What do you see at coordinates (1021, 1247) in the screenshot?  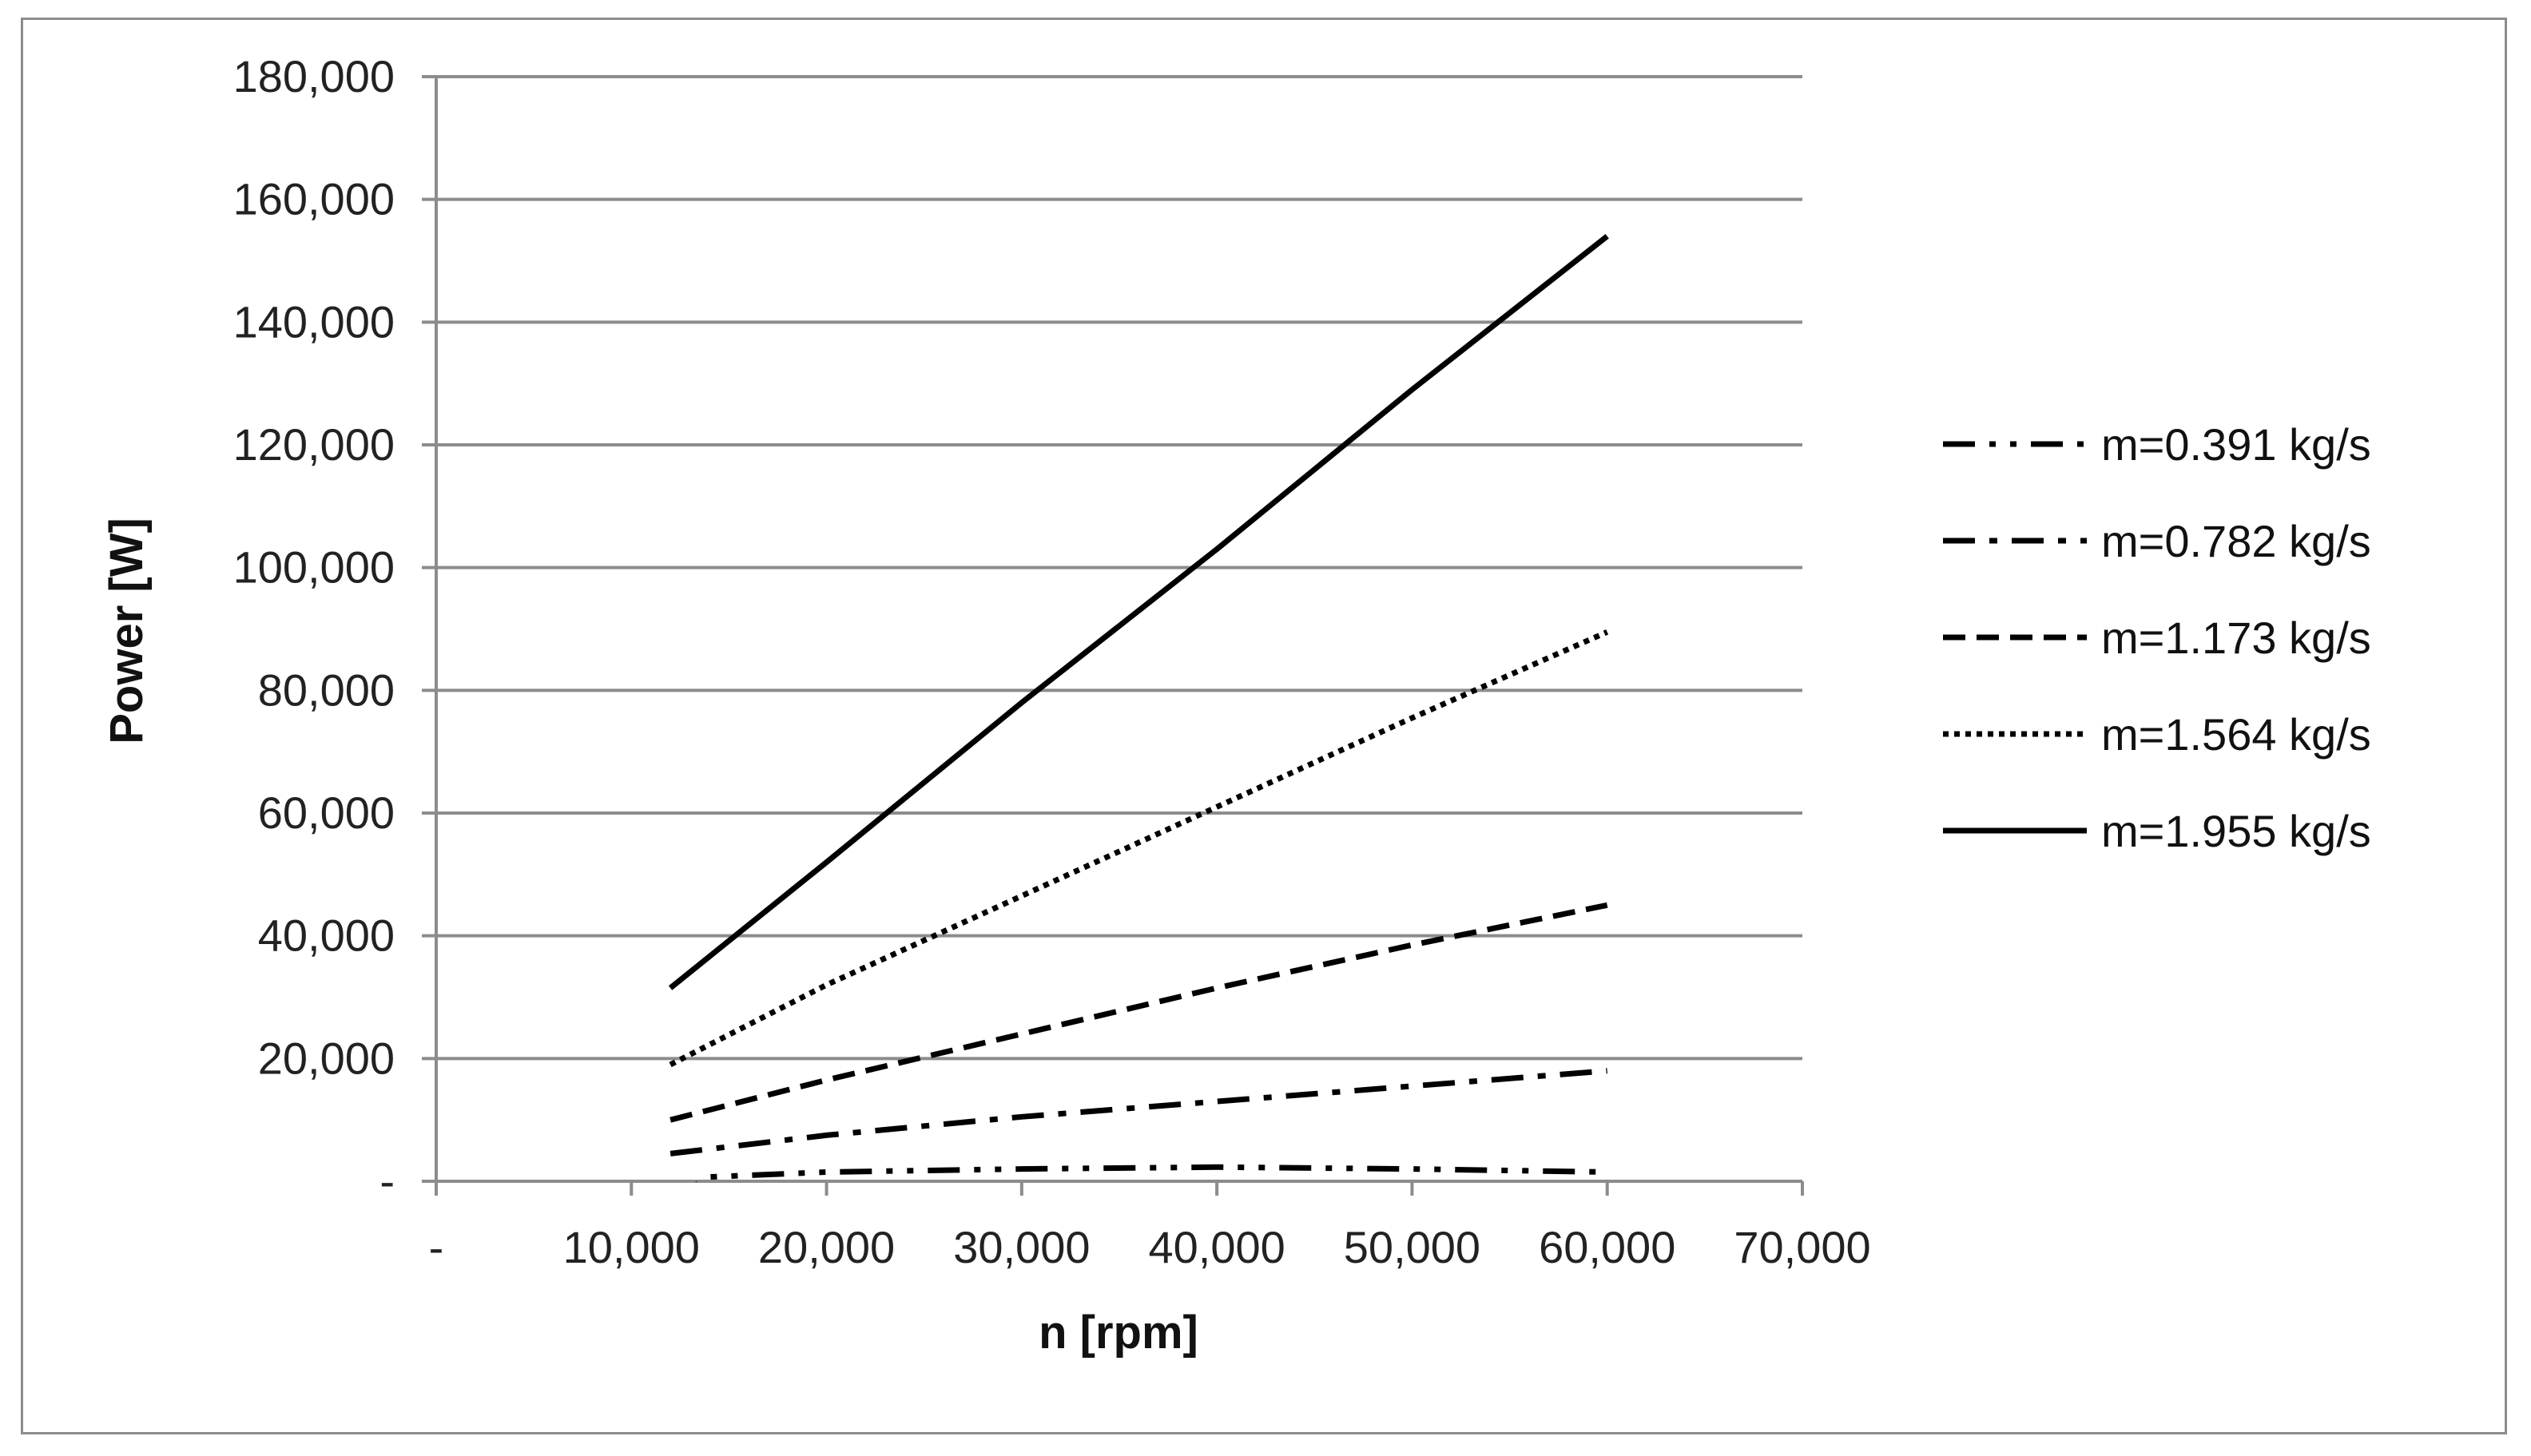 I see `x-tick-label: 30,000` at bounding box center [1021, 1247].